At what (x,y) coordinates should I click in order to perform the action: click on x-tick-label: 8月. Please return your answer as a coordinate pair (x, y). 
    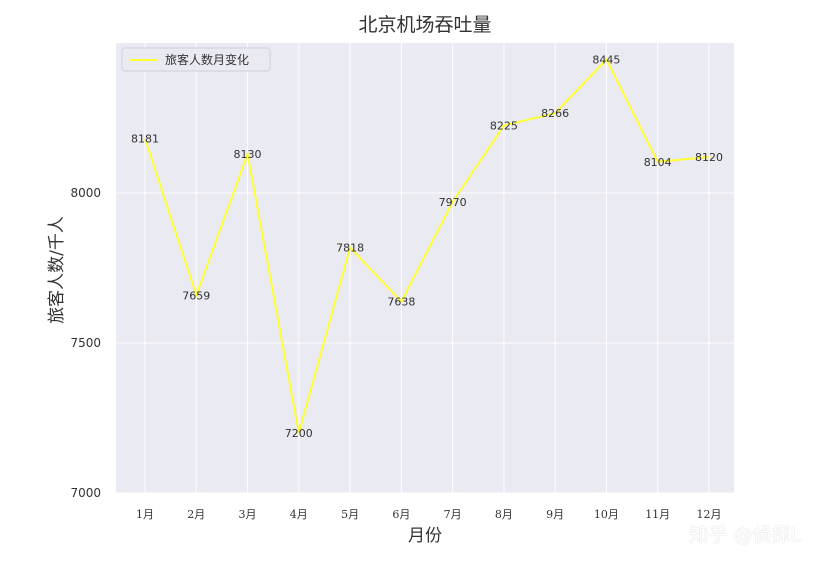
    Looking at the image, I should click on (504, 514).